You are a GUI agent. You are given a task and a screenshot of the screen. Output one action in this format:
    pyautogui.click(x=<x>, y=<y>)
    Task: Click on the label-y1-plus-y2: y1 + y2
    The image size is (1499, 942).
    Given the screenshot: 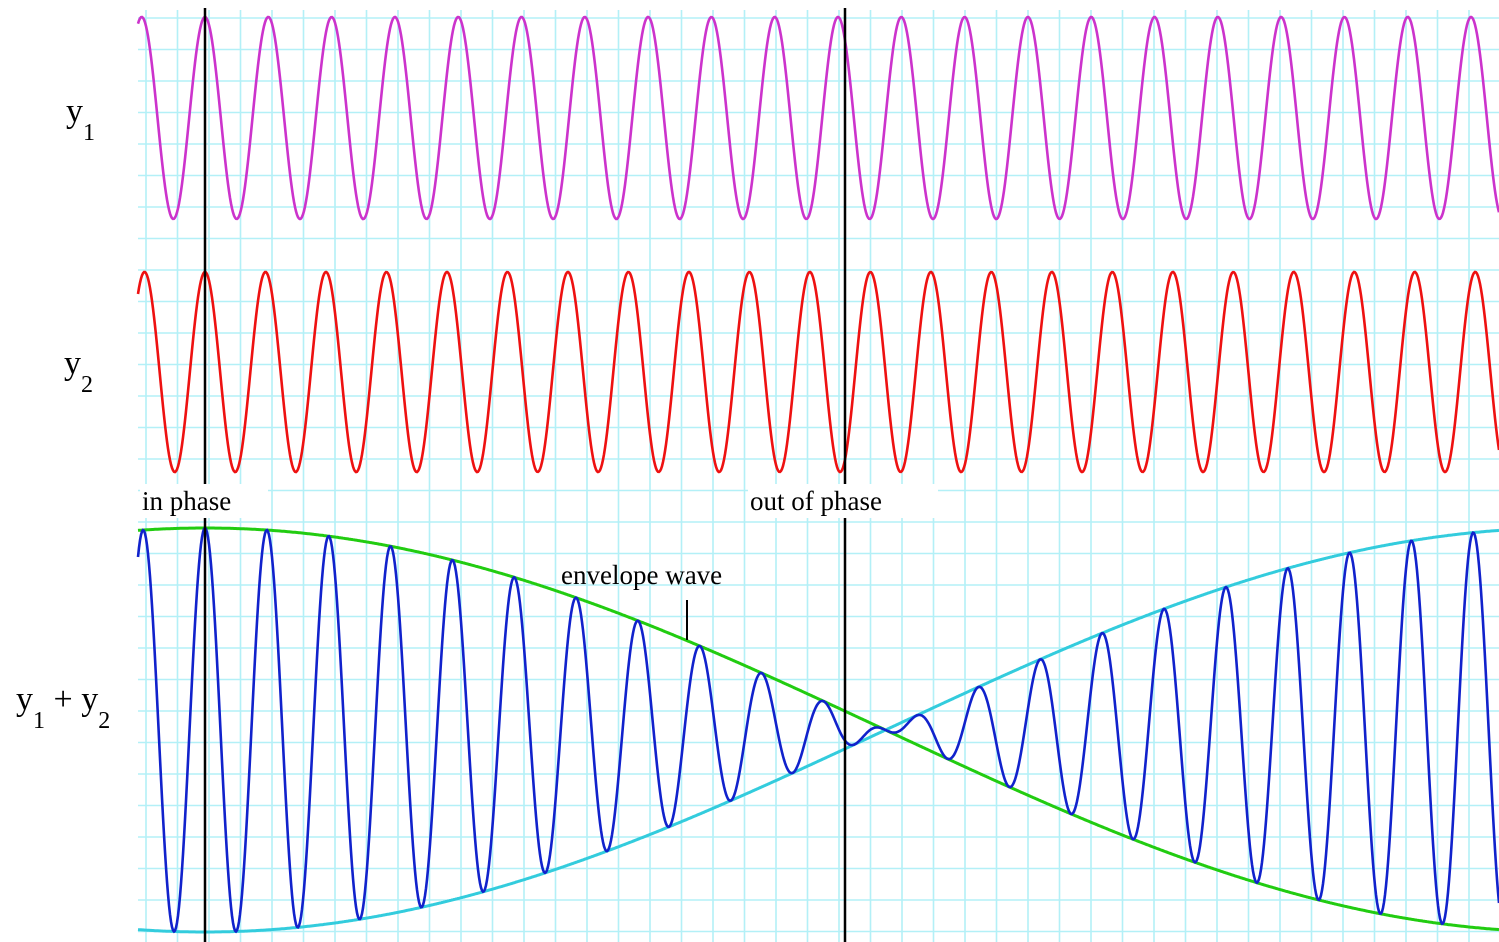 What is the action you would take?
    pyautogui.click(x=63, y=707)
    